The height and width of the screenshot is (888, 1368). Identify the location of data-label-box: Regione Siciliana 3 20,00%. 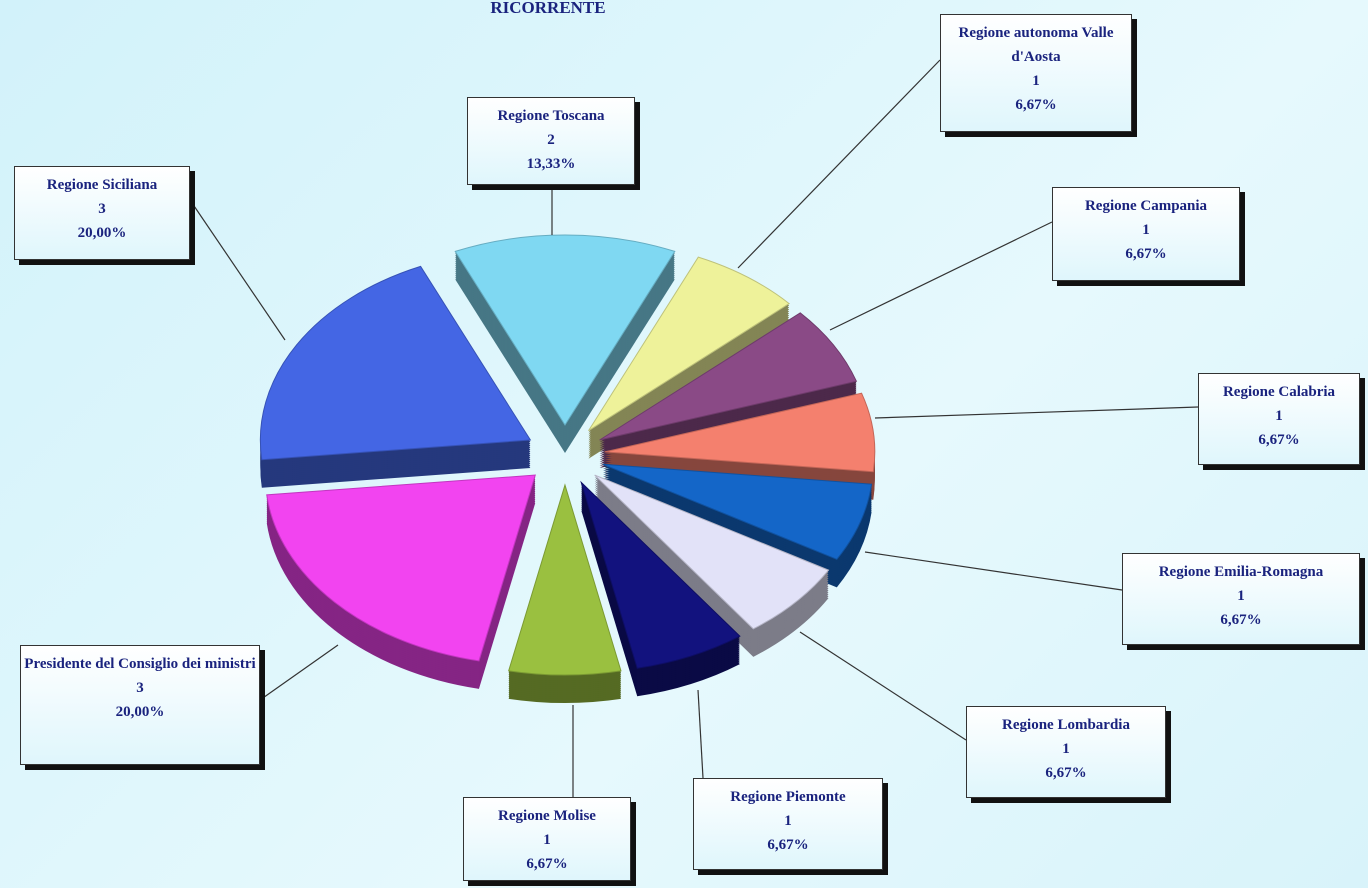
(102, 213).